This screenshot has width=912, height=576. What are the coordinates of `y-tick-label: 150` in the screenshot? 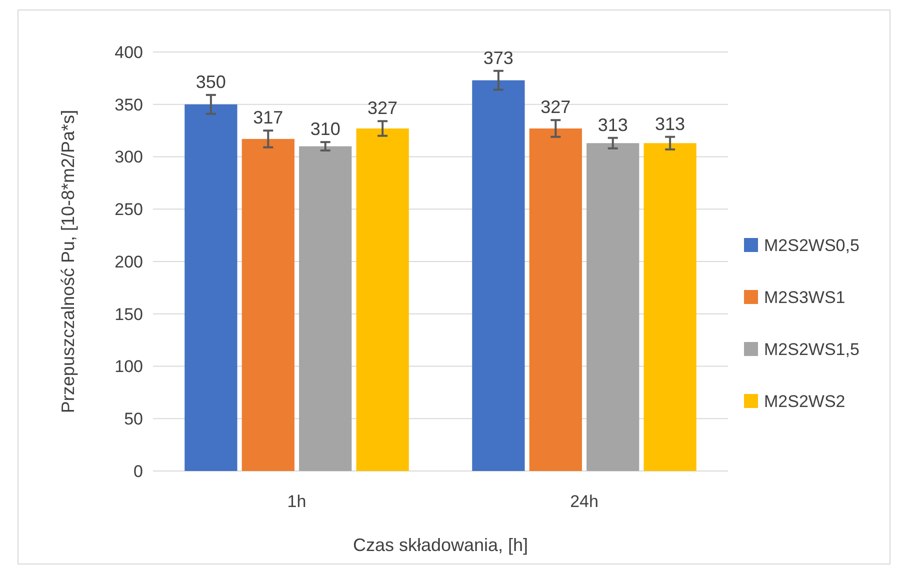 It's located at (128, 314).